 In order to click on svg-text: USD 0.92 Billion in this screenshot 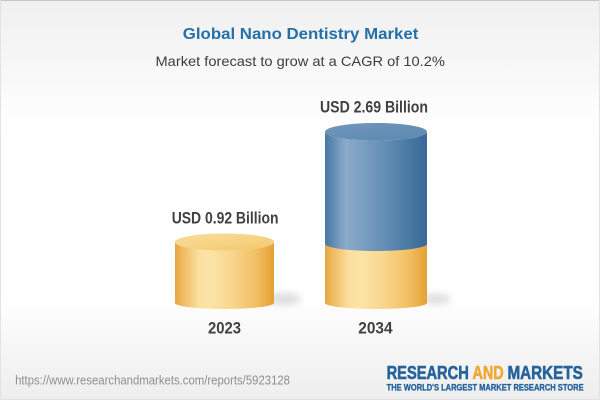, I will do `click(225, 218)`.